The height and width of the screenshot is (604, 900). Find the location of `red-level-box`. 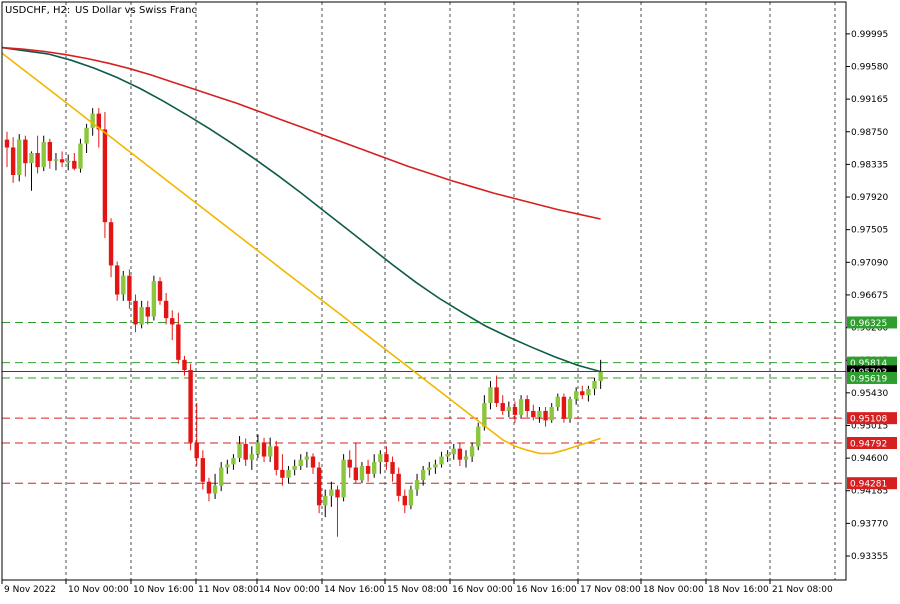

red-level-box is located at coordinates (872, 418).